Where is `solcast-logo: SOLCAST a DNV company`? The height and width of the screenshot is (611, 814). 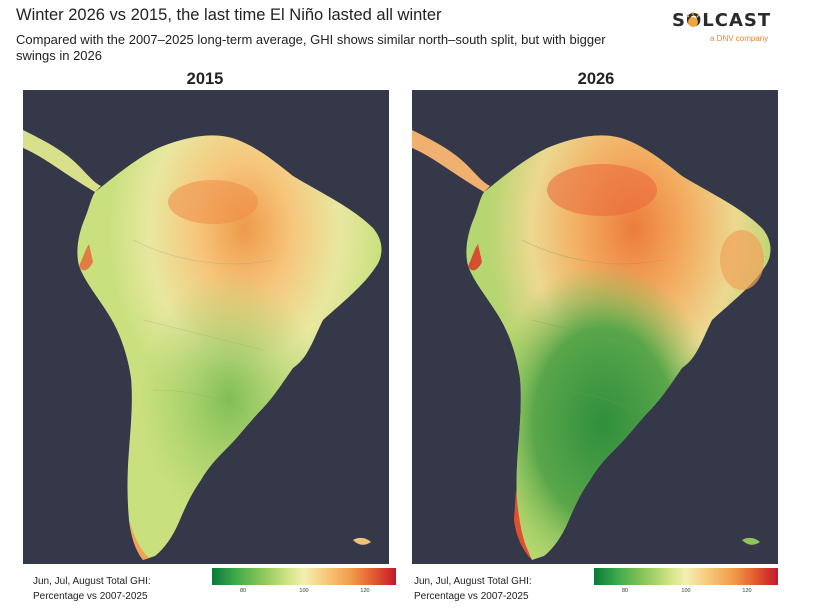
solcast-logo: SOLCAST a DNV company is located at coordinates (722, 30).